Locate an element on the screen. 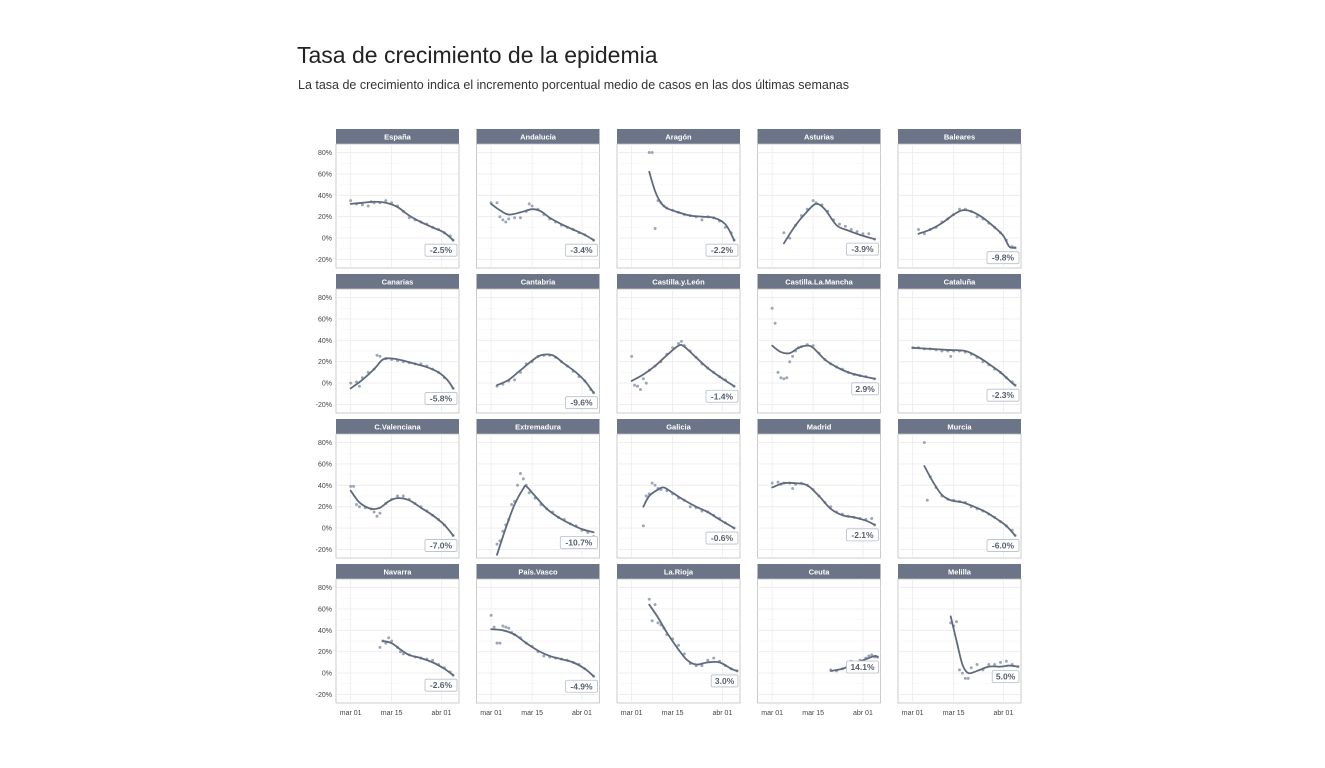  value-label: -9.8% is located at coordinates (1003, 258).